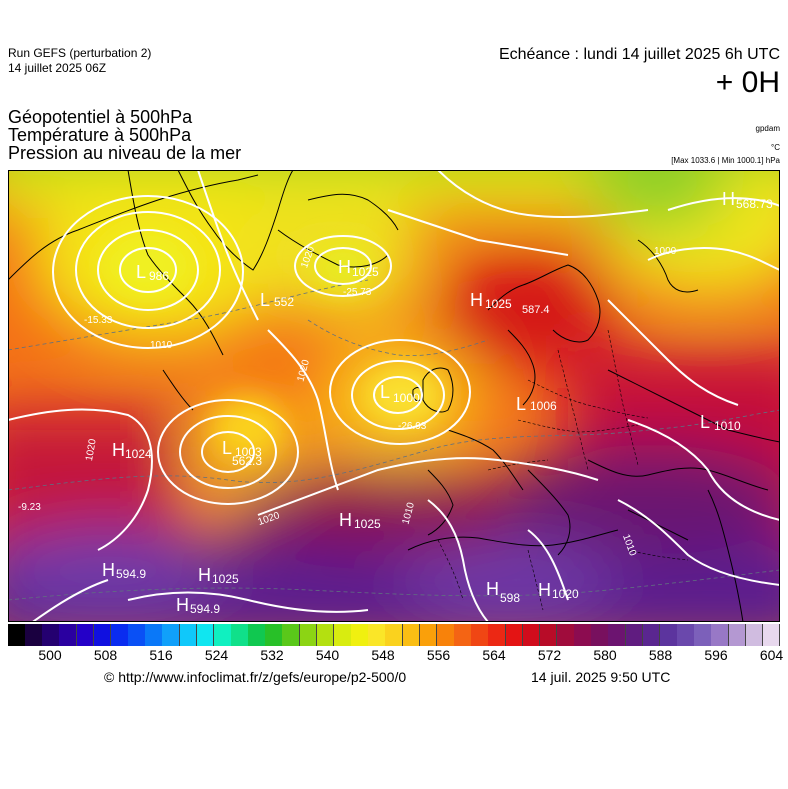 This screenshot has width=788, height=789. I want to click on high-1025-norway: H 1025, so click(491, 300).